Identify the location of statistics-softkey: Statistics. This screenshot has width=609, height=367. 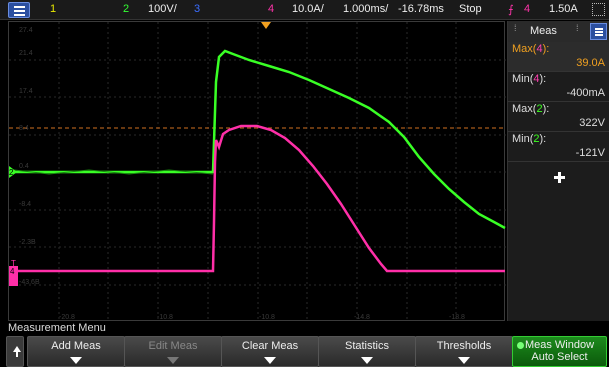
(367, 351).